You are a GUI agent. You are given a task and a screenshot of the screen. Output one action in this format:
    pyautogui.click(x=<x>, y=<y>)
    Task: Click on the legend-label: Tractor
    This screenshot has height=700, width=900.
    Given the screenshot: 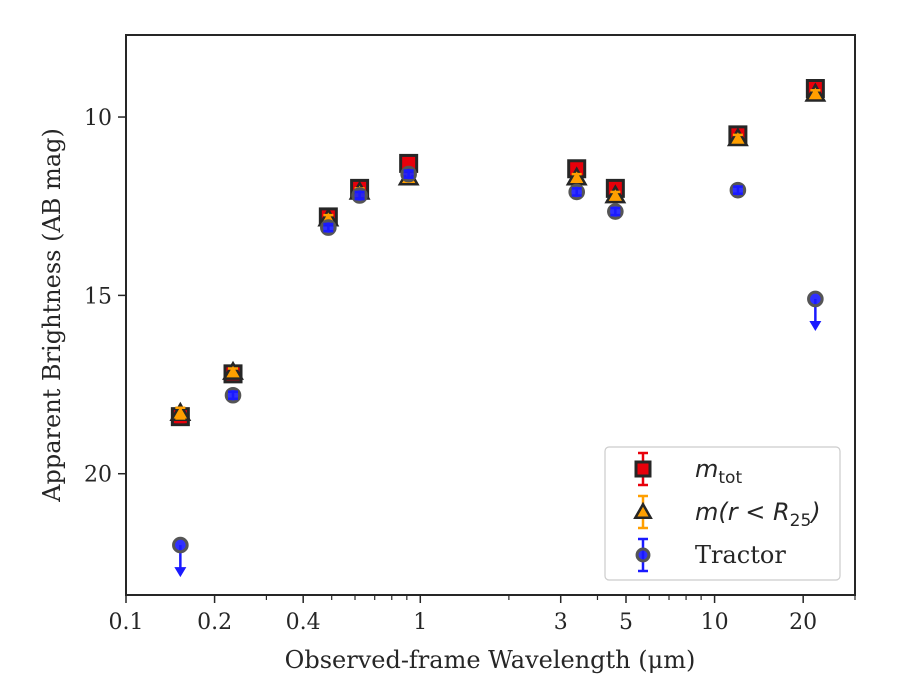 What is the action you would take?
    pyautogui.click(x=740, y=555)
    